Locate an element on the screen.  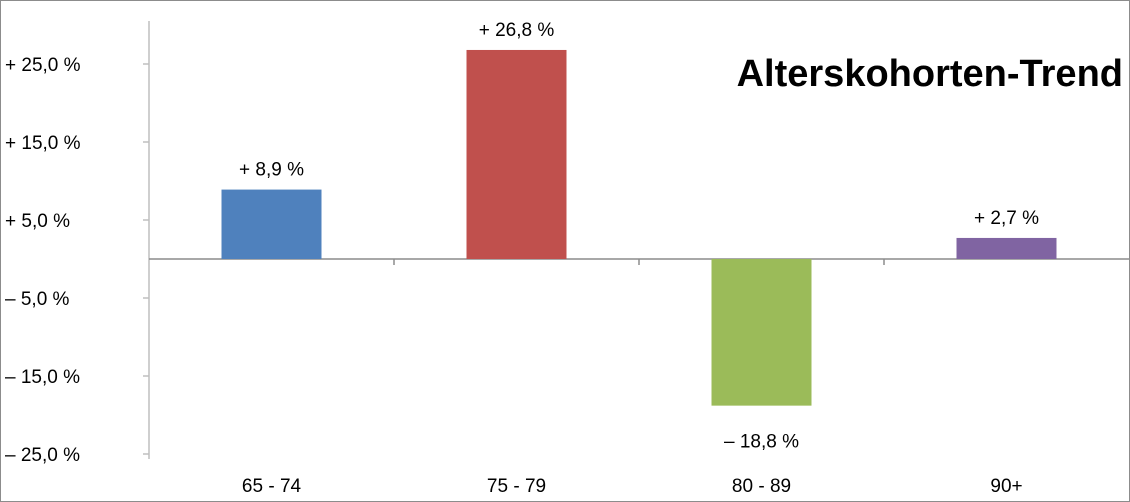
data-label: – 18,8 % is located at coordinates (761, 442).